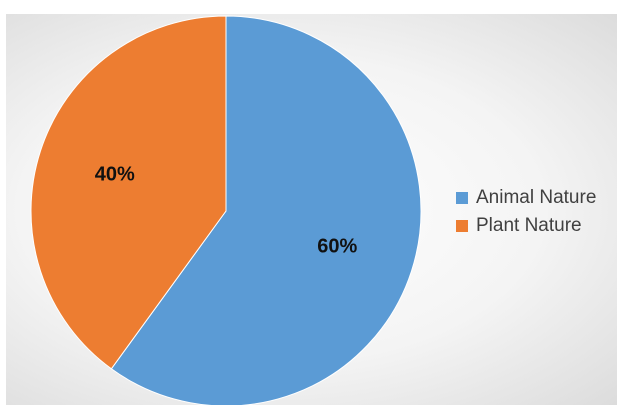 This screenshot has width=617, height=405. I want to click on data-label-animal-nature: 60%, so click(337, 246).